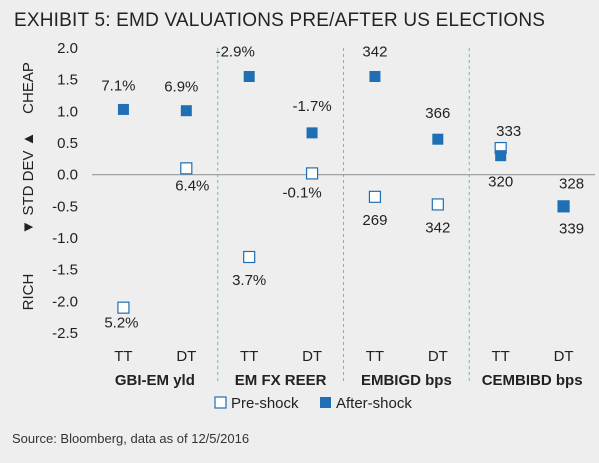  Describe the element at coordinates (374, 220) in the screenshot. I see `pre-shock-data-label: 269` at that location.